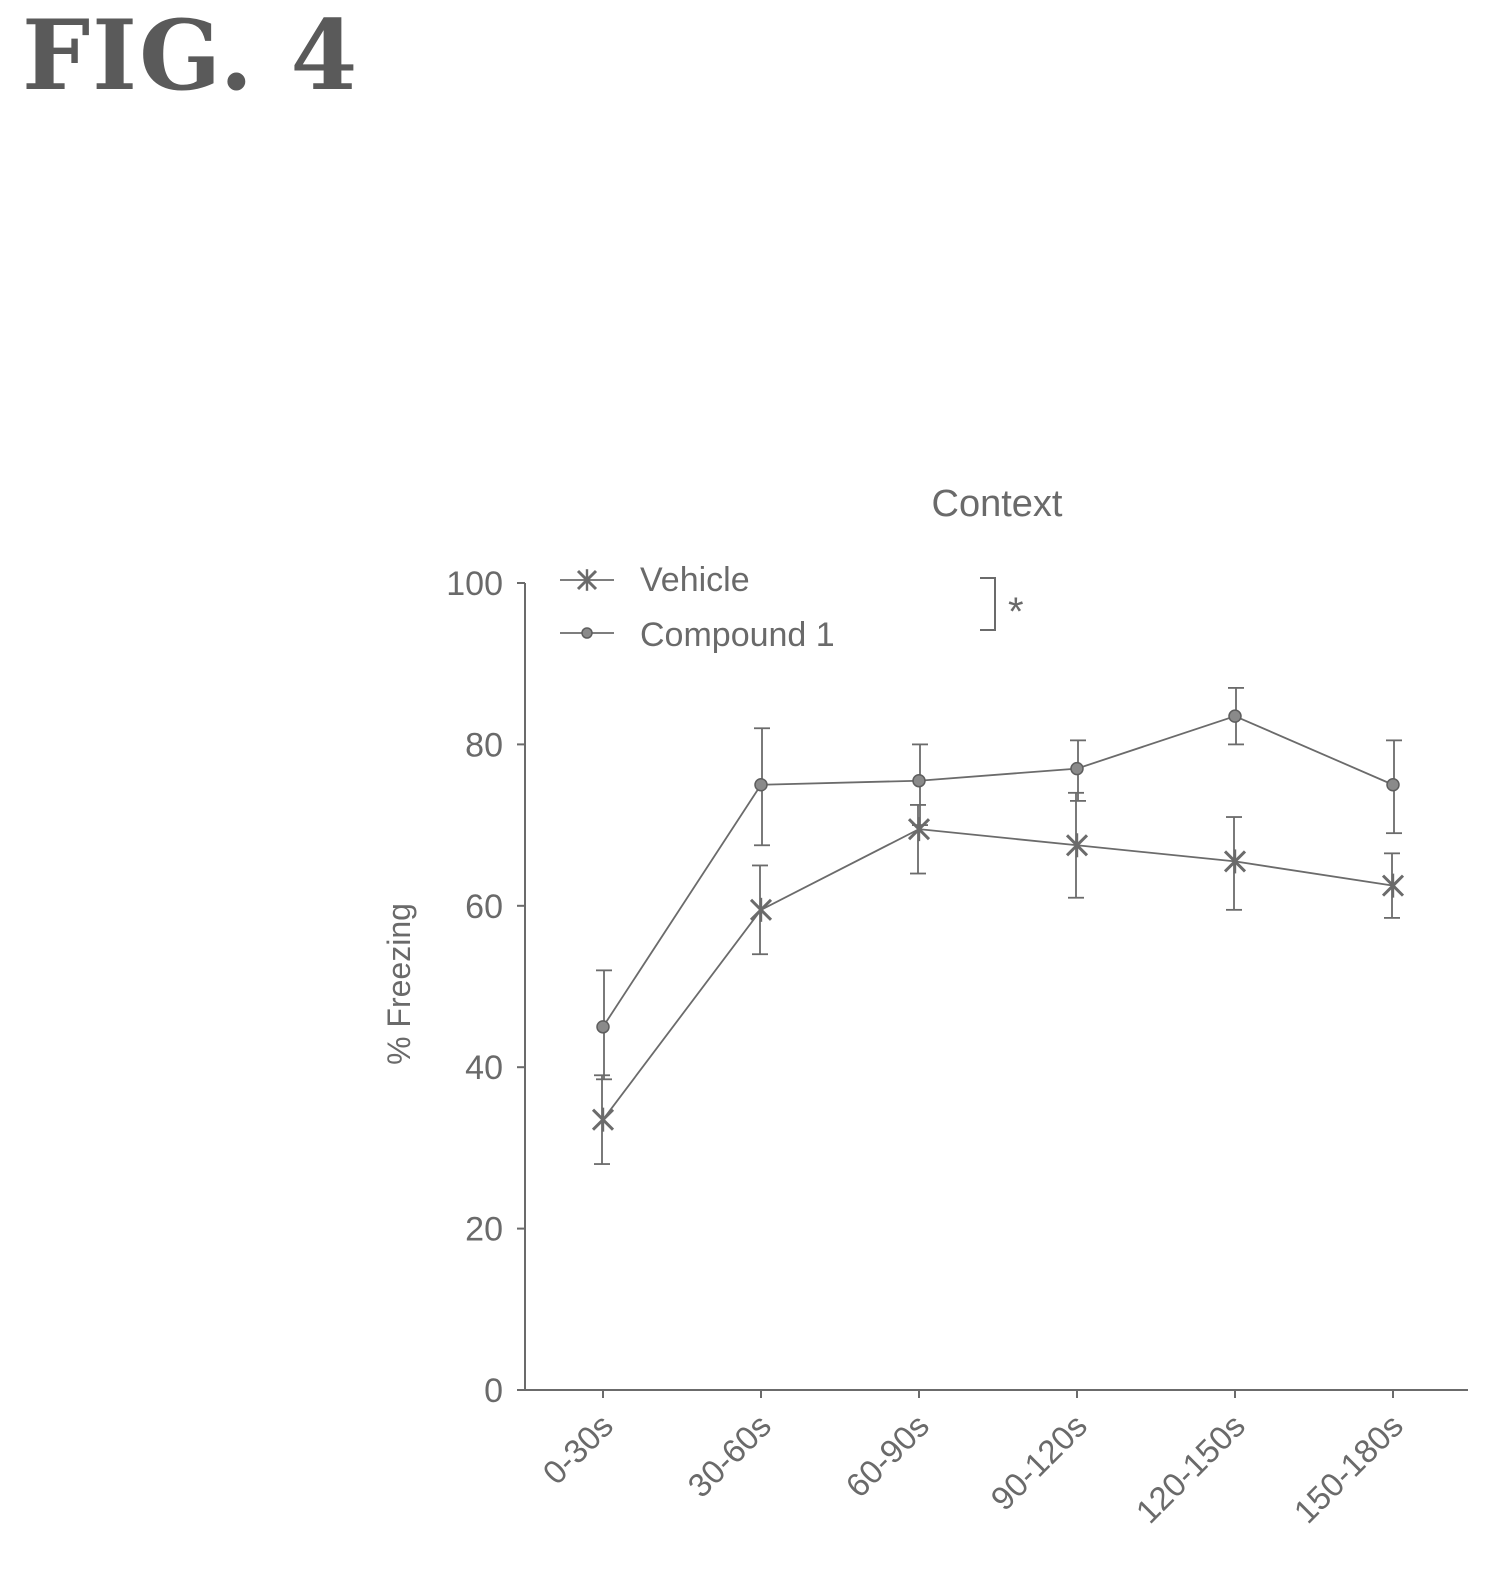  Describe the element at coordinates (1189, 1468) in the screenshot. I see `x-tick-label: 120-150s` at that location.